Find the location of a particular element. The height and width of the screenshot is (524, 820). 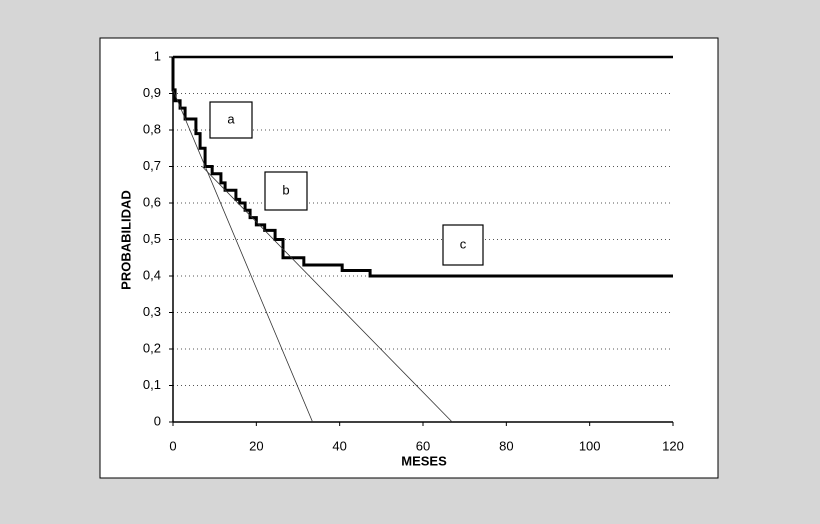

x-tick-label: 60 is located at coordinates (423, 445).